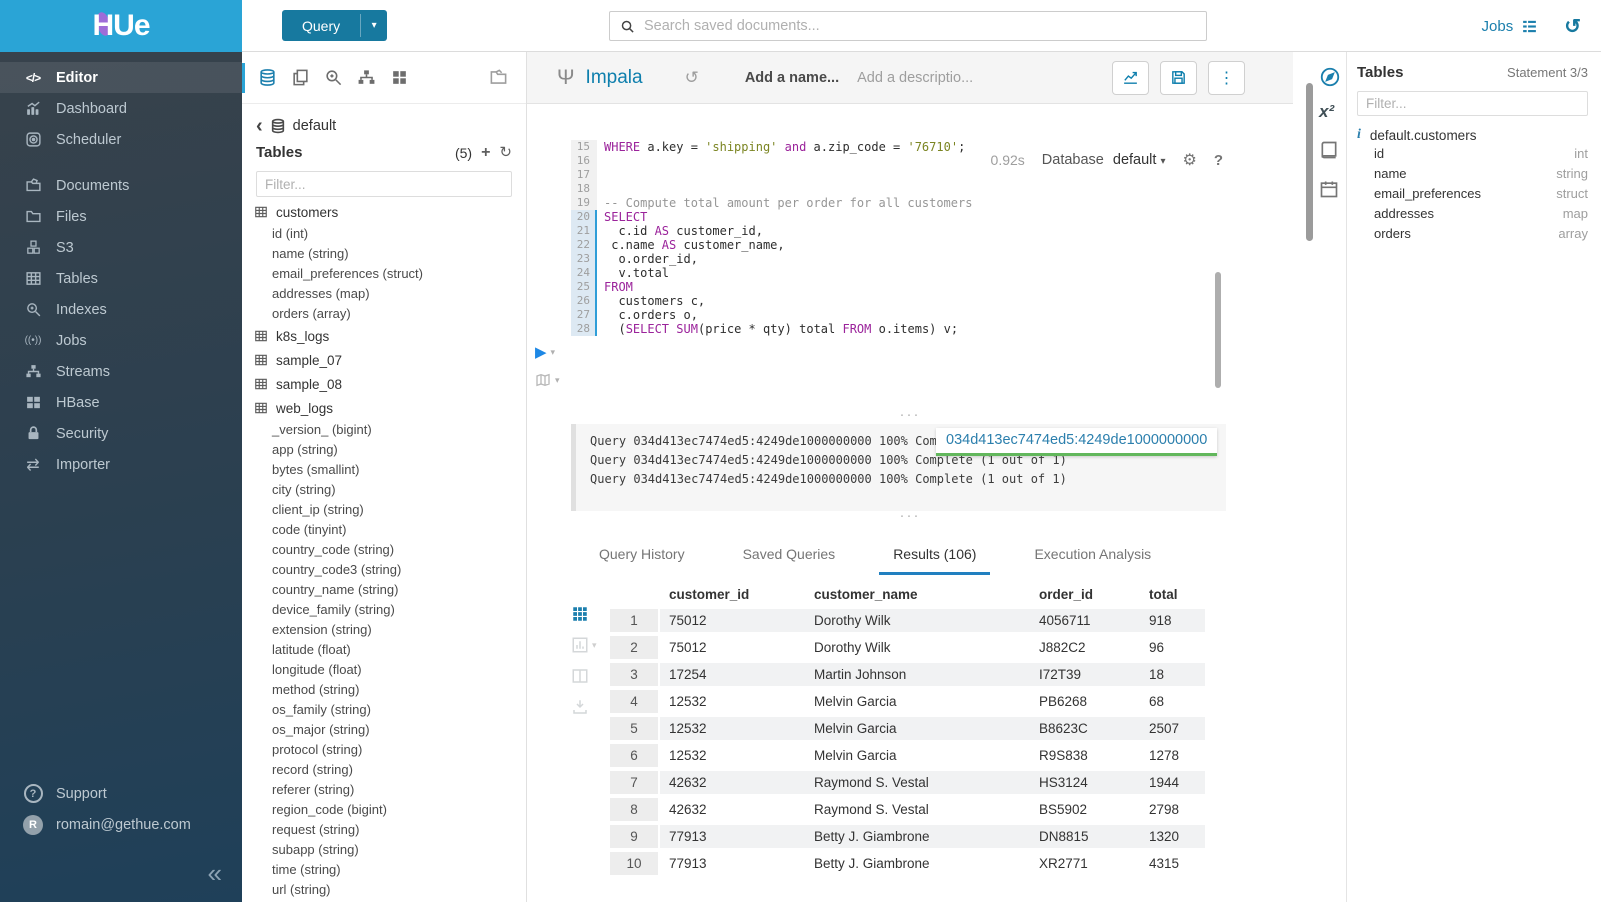 This screenshot has width=1601, height=902. I want to click on tab-saved-queries: Saved Queries, so click(789, 554).